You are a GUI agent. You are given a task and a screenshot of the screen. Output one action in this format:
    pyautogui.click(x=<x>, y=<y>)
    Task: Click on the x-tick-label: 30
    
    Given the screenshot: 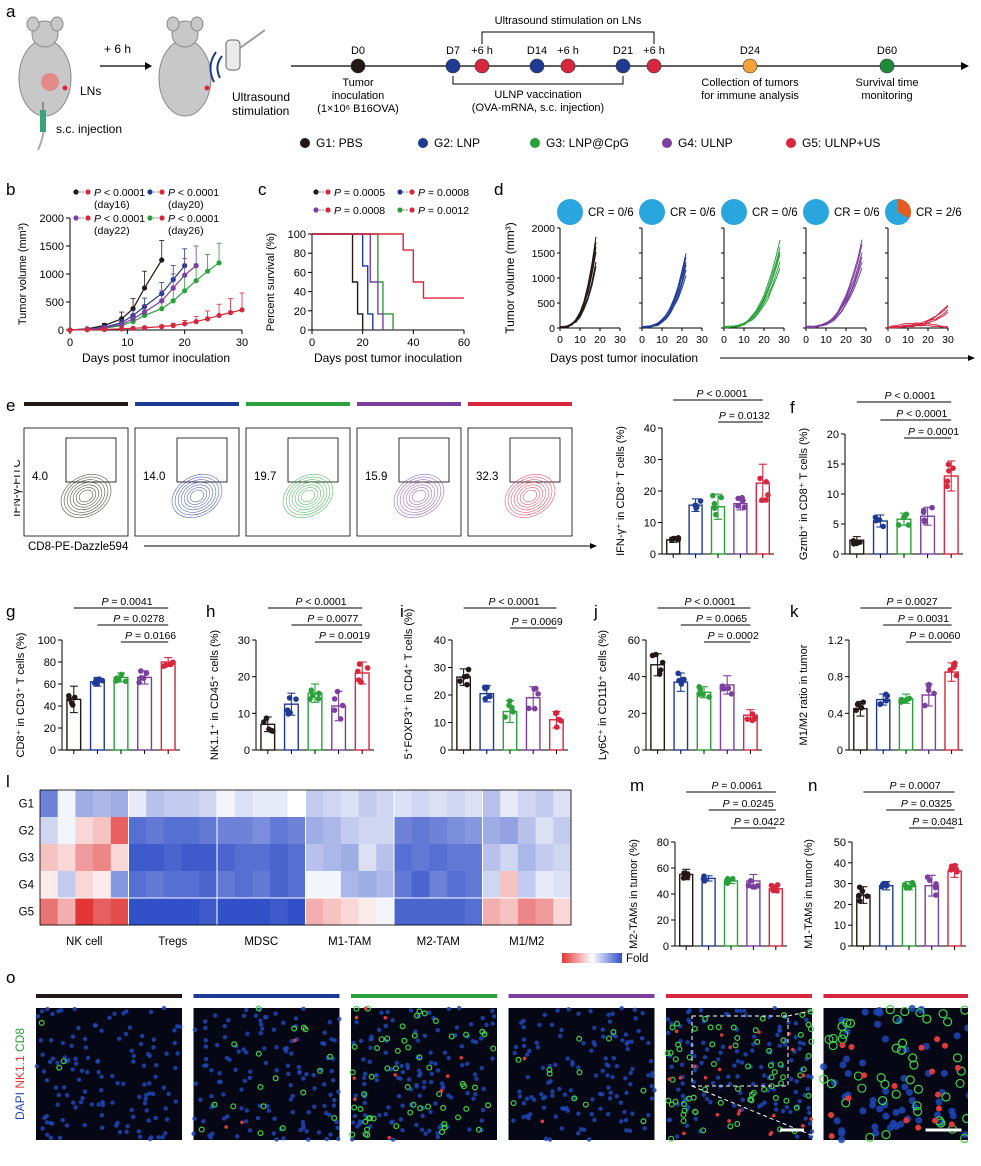 What is the action you would take?
    pyautogui.click(x=242, y=343)
    